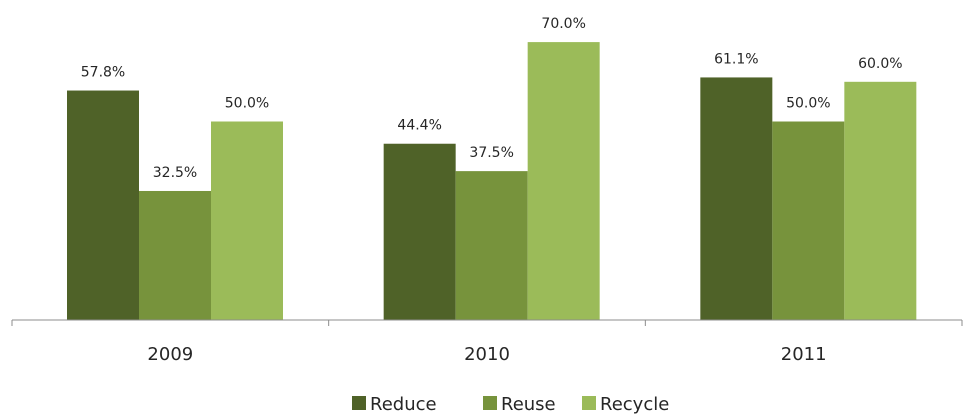 The width and height of the screenshot is (974, 416). What do you see at coordinates (175, 255) in the screenshot?
I see `bar-reuse-2009` at bounding box center [175, 255].